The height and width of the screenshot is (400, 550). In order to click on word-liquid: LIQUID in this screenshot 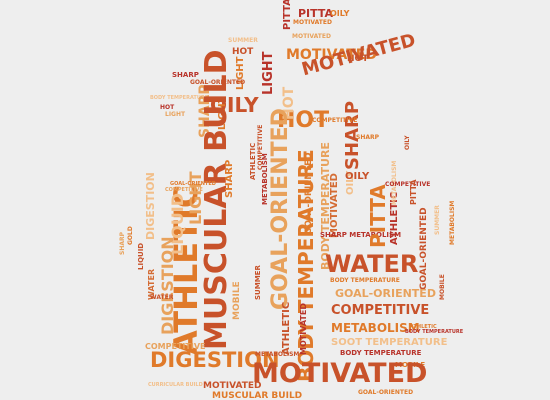, I will do `click(141, 256)`.